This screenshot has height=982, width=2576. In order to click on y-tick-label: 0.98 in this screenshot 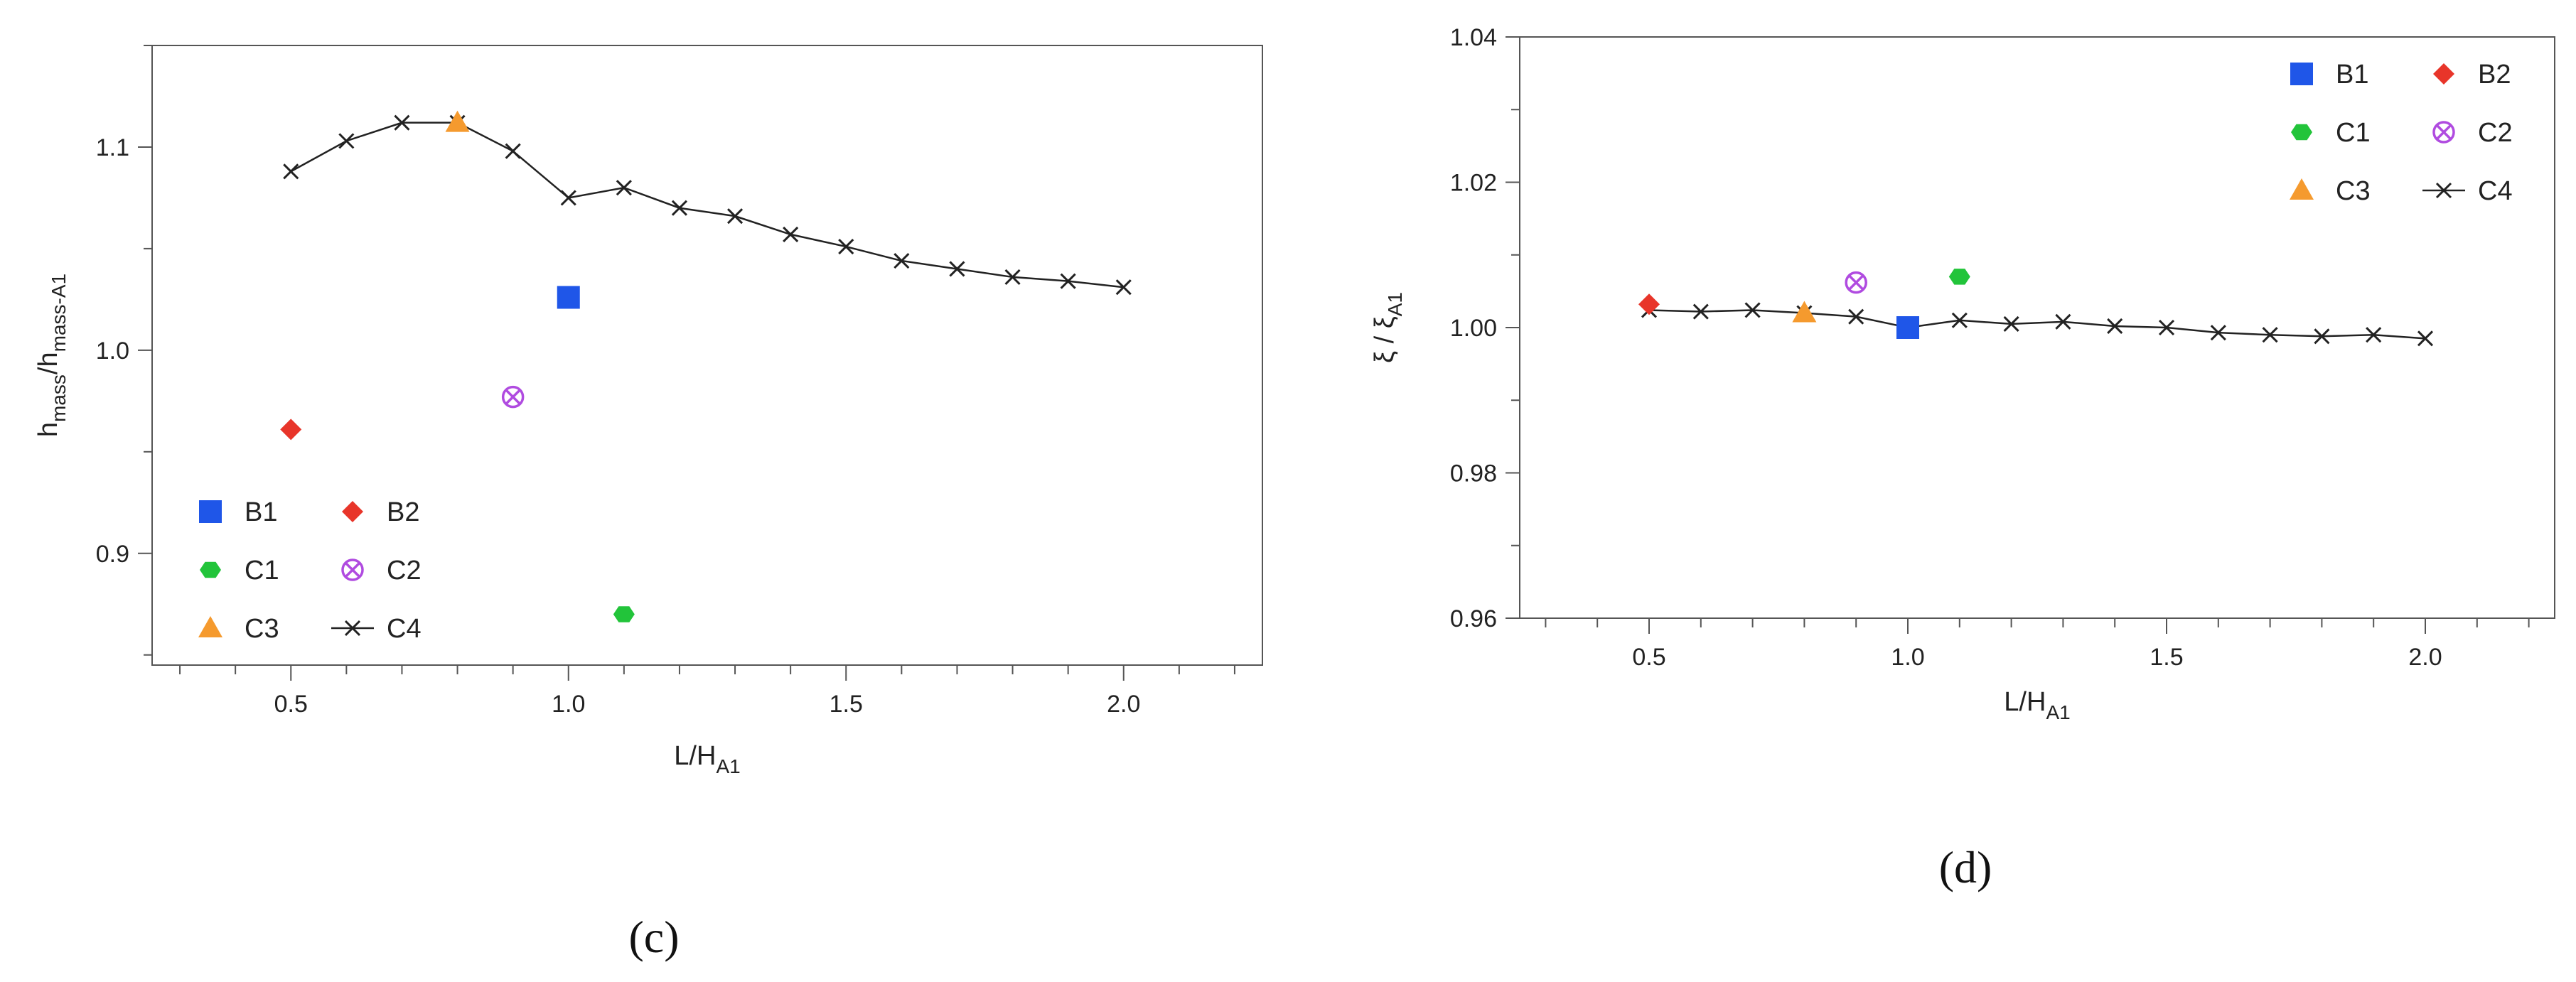, I will do `click(1473, 473)`.